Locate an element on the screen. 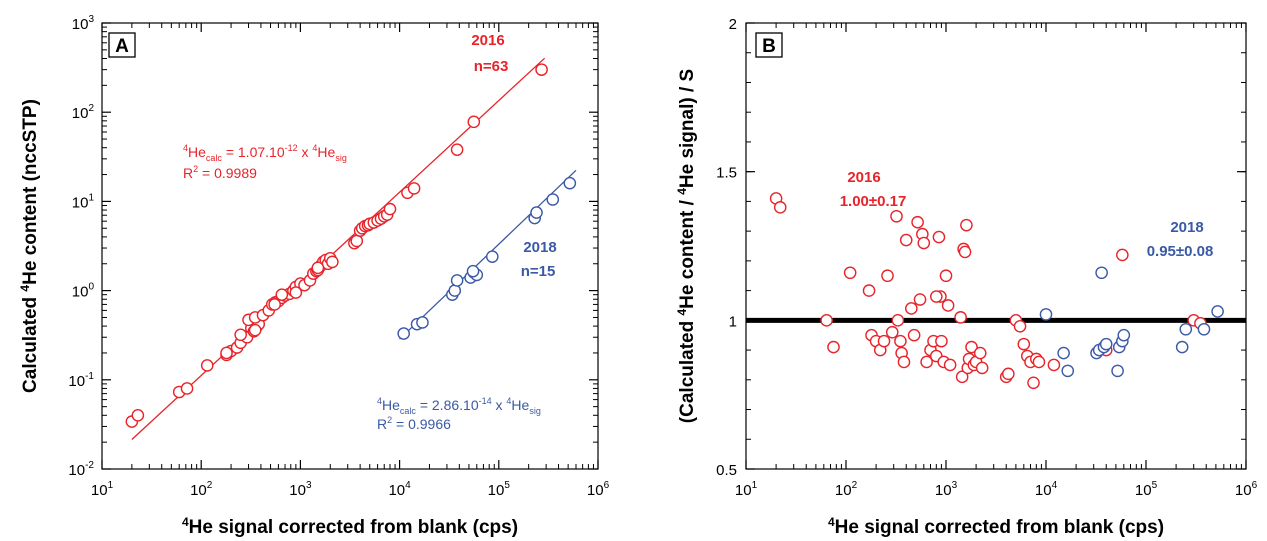 The width and height of the screenshot is (1267, 541). panel-a-label-box is located at coordinates (122, 45).